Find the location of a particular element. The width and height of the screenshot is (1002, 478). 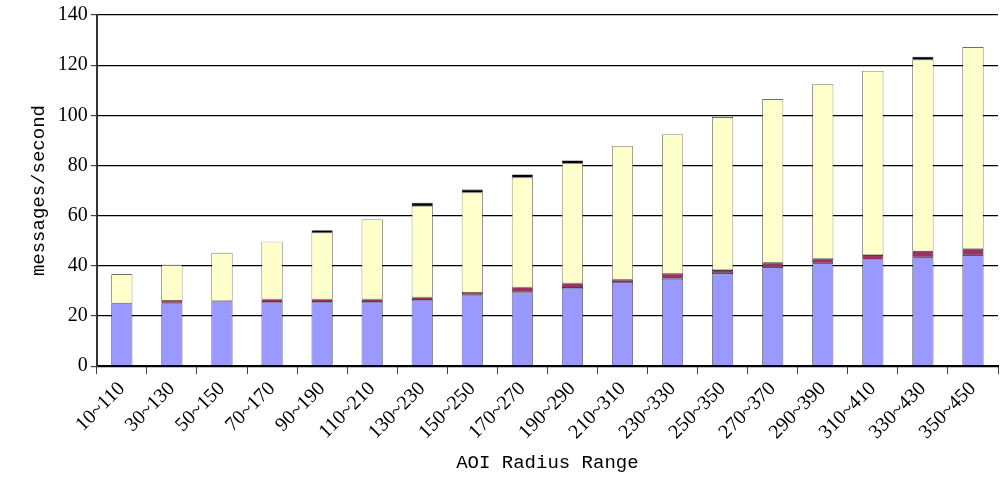

y-tick-label: 80 is located at coordinates (77, 163).